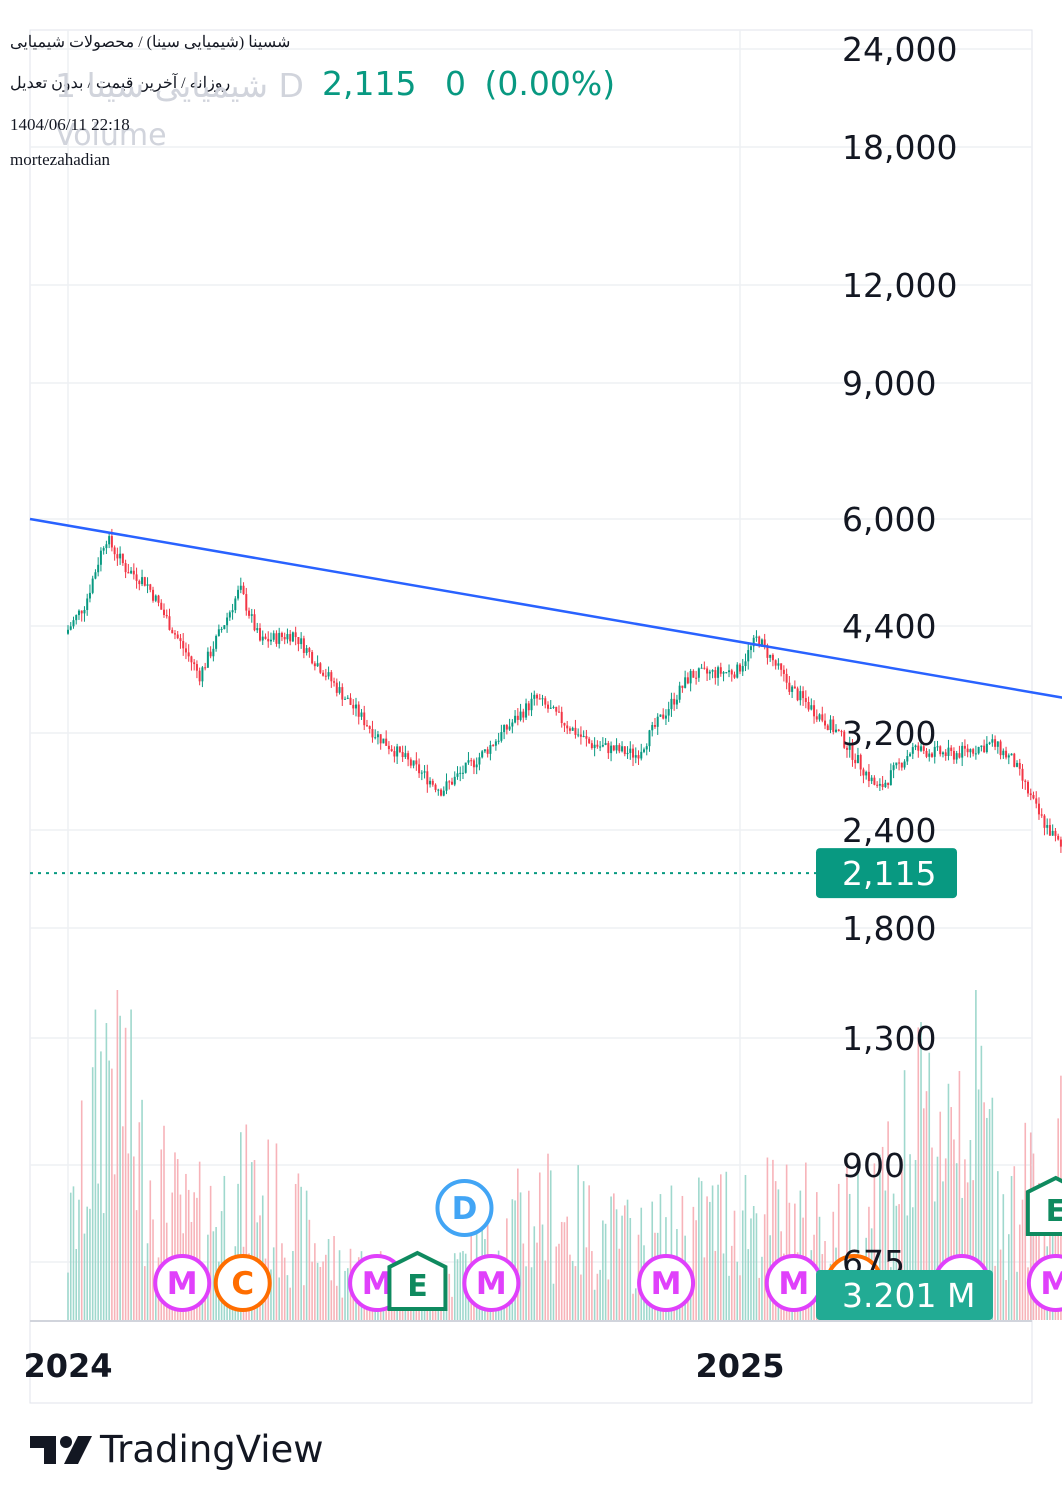 This screenshot has height=1509, width=1062. I want to click on event-marker-label: M, so click(491, 1284).